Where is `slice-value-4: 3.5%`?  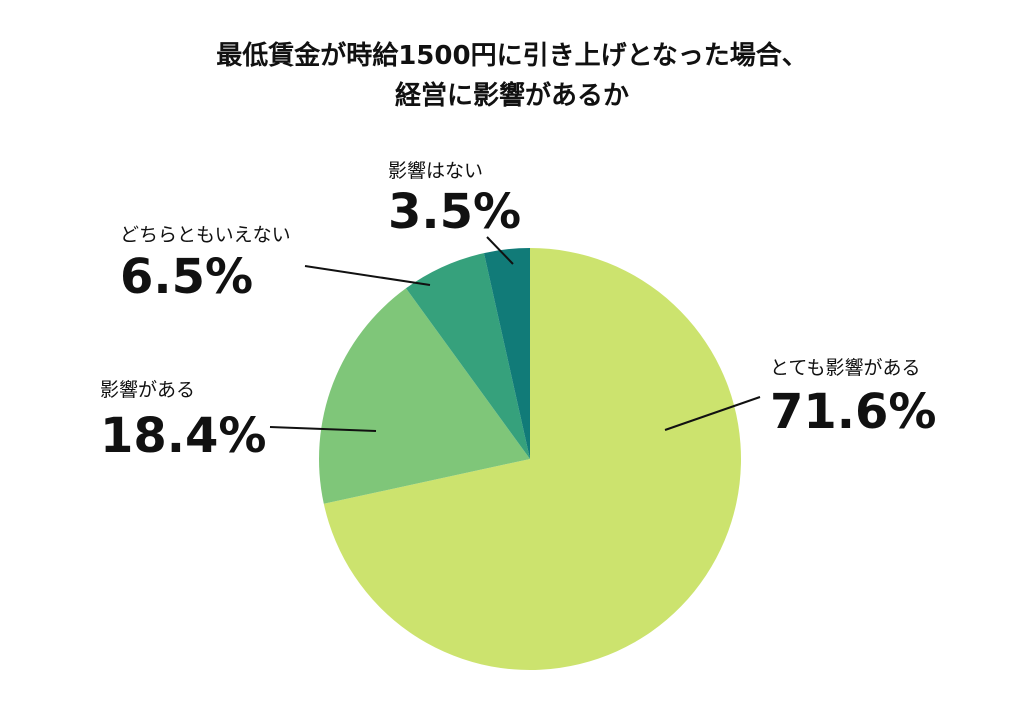 slice-value-4: 3.5% is located at coordinates (454, 212).